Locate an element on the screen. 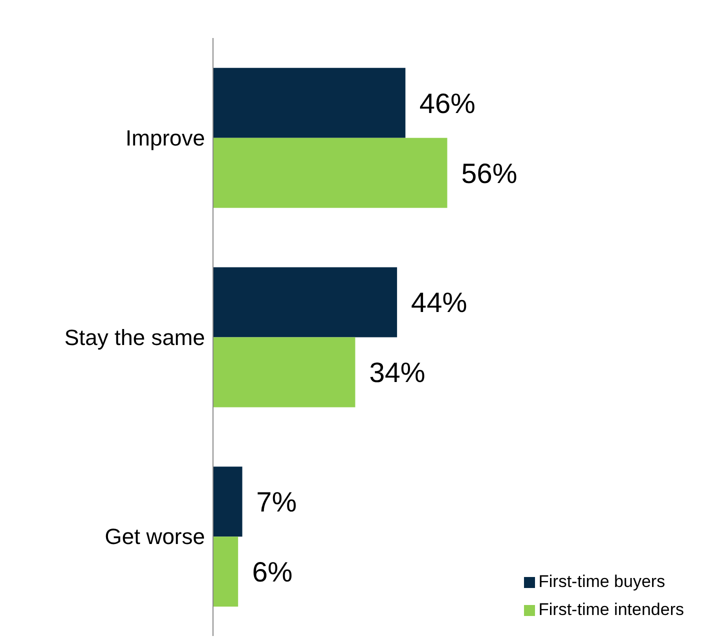  data-label: 6% is located at coordinates (272, 572).